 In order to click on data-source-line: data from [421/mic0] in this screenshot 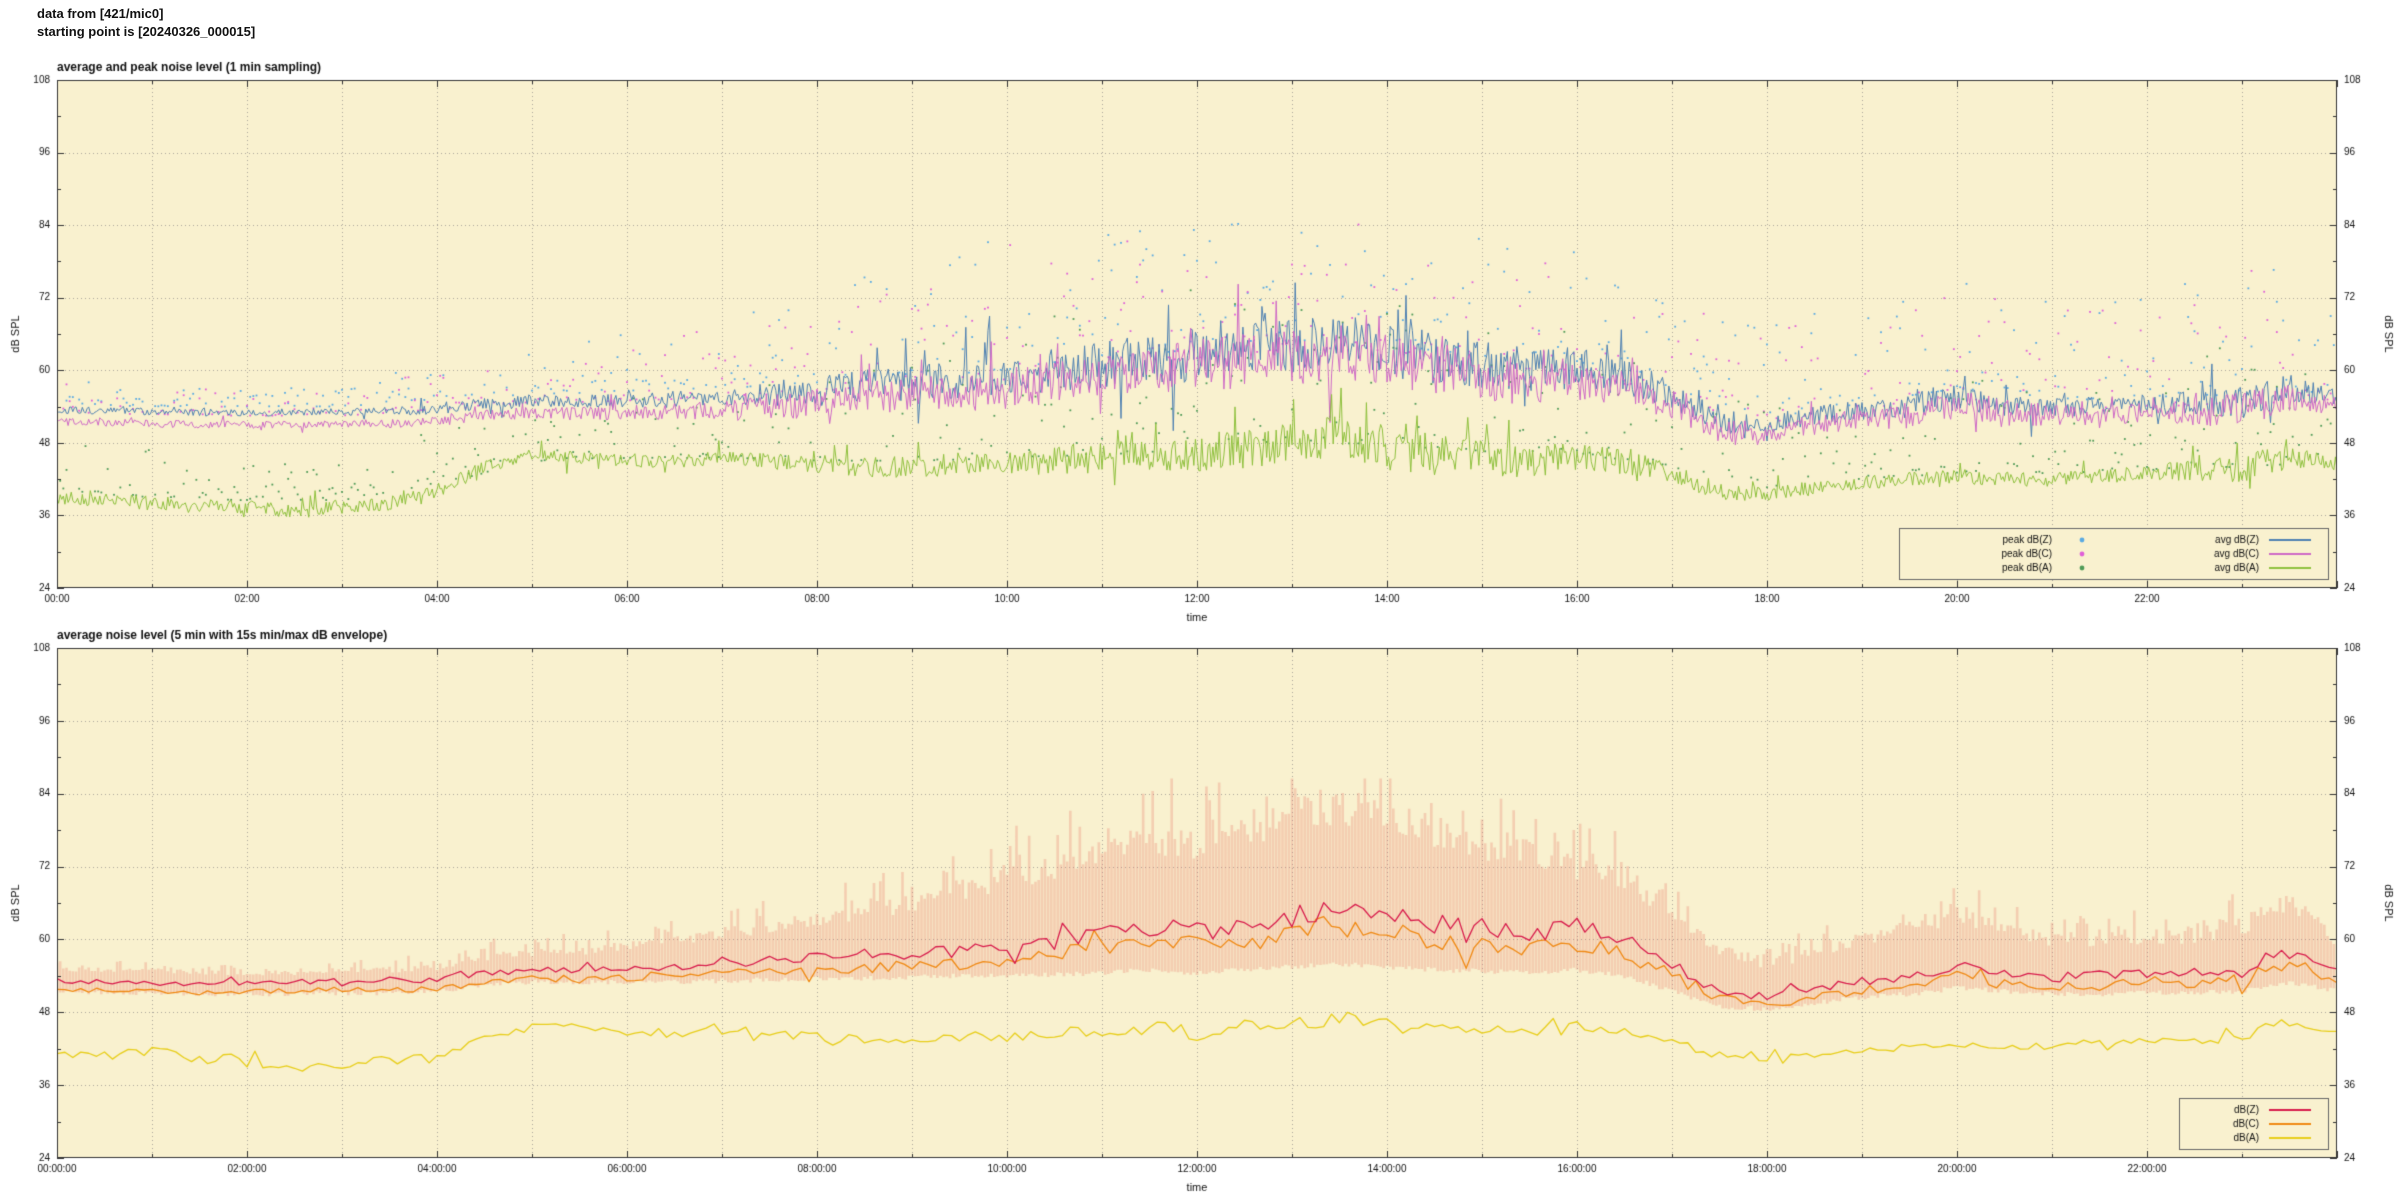, I will do `click(100, 13)`.